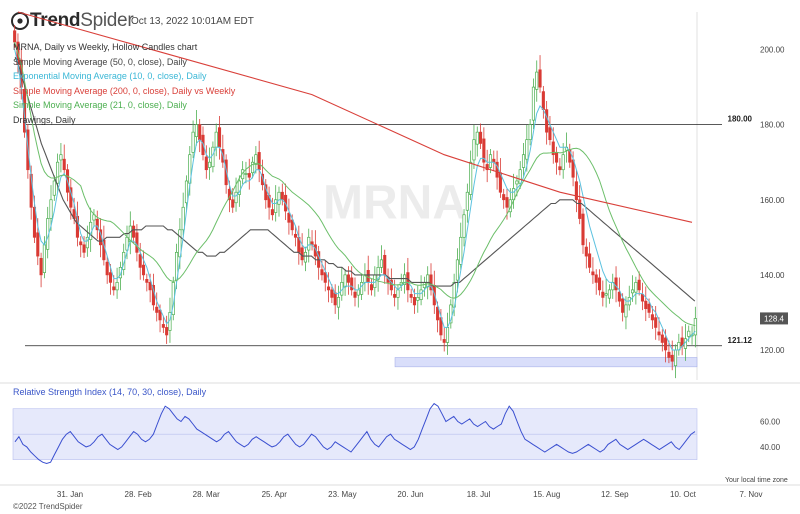 This screenshot has height=514, width=800. Describe the element at coordinates (740, 119) in the screenshot. I see `level-label: 180.00` at that location.